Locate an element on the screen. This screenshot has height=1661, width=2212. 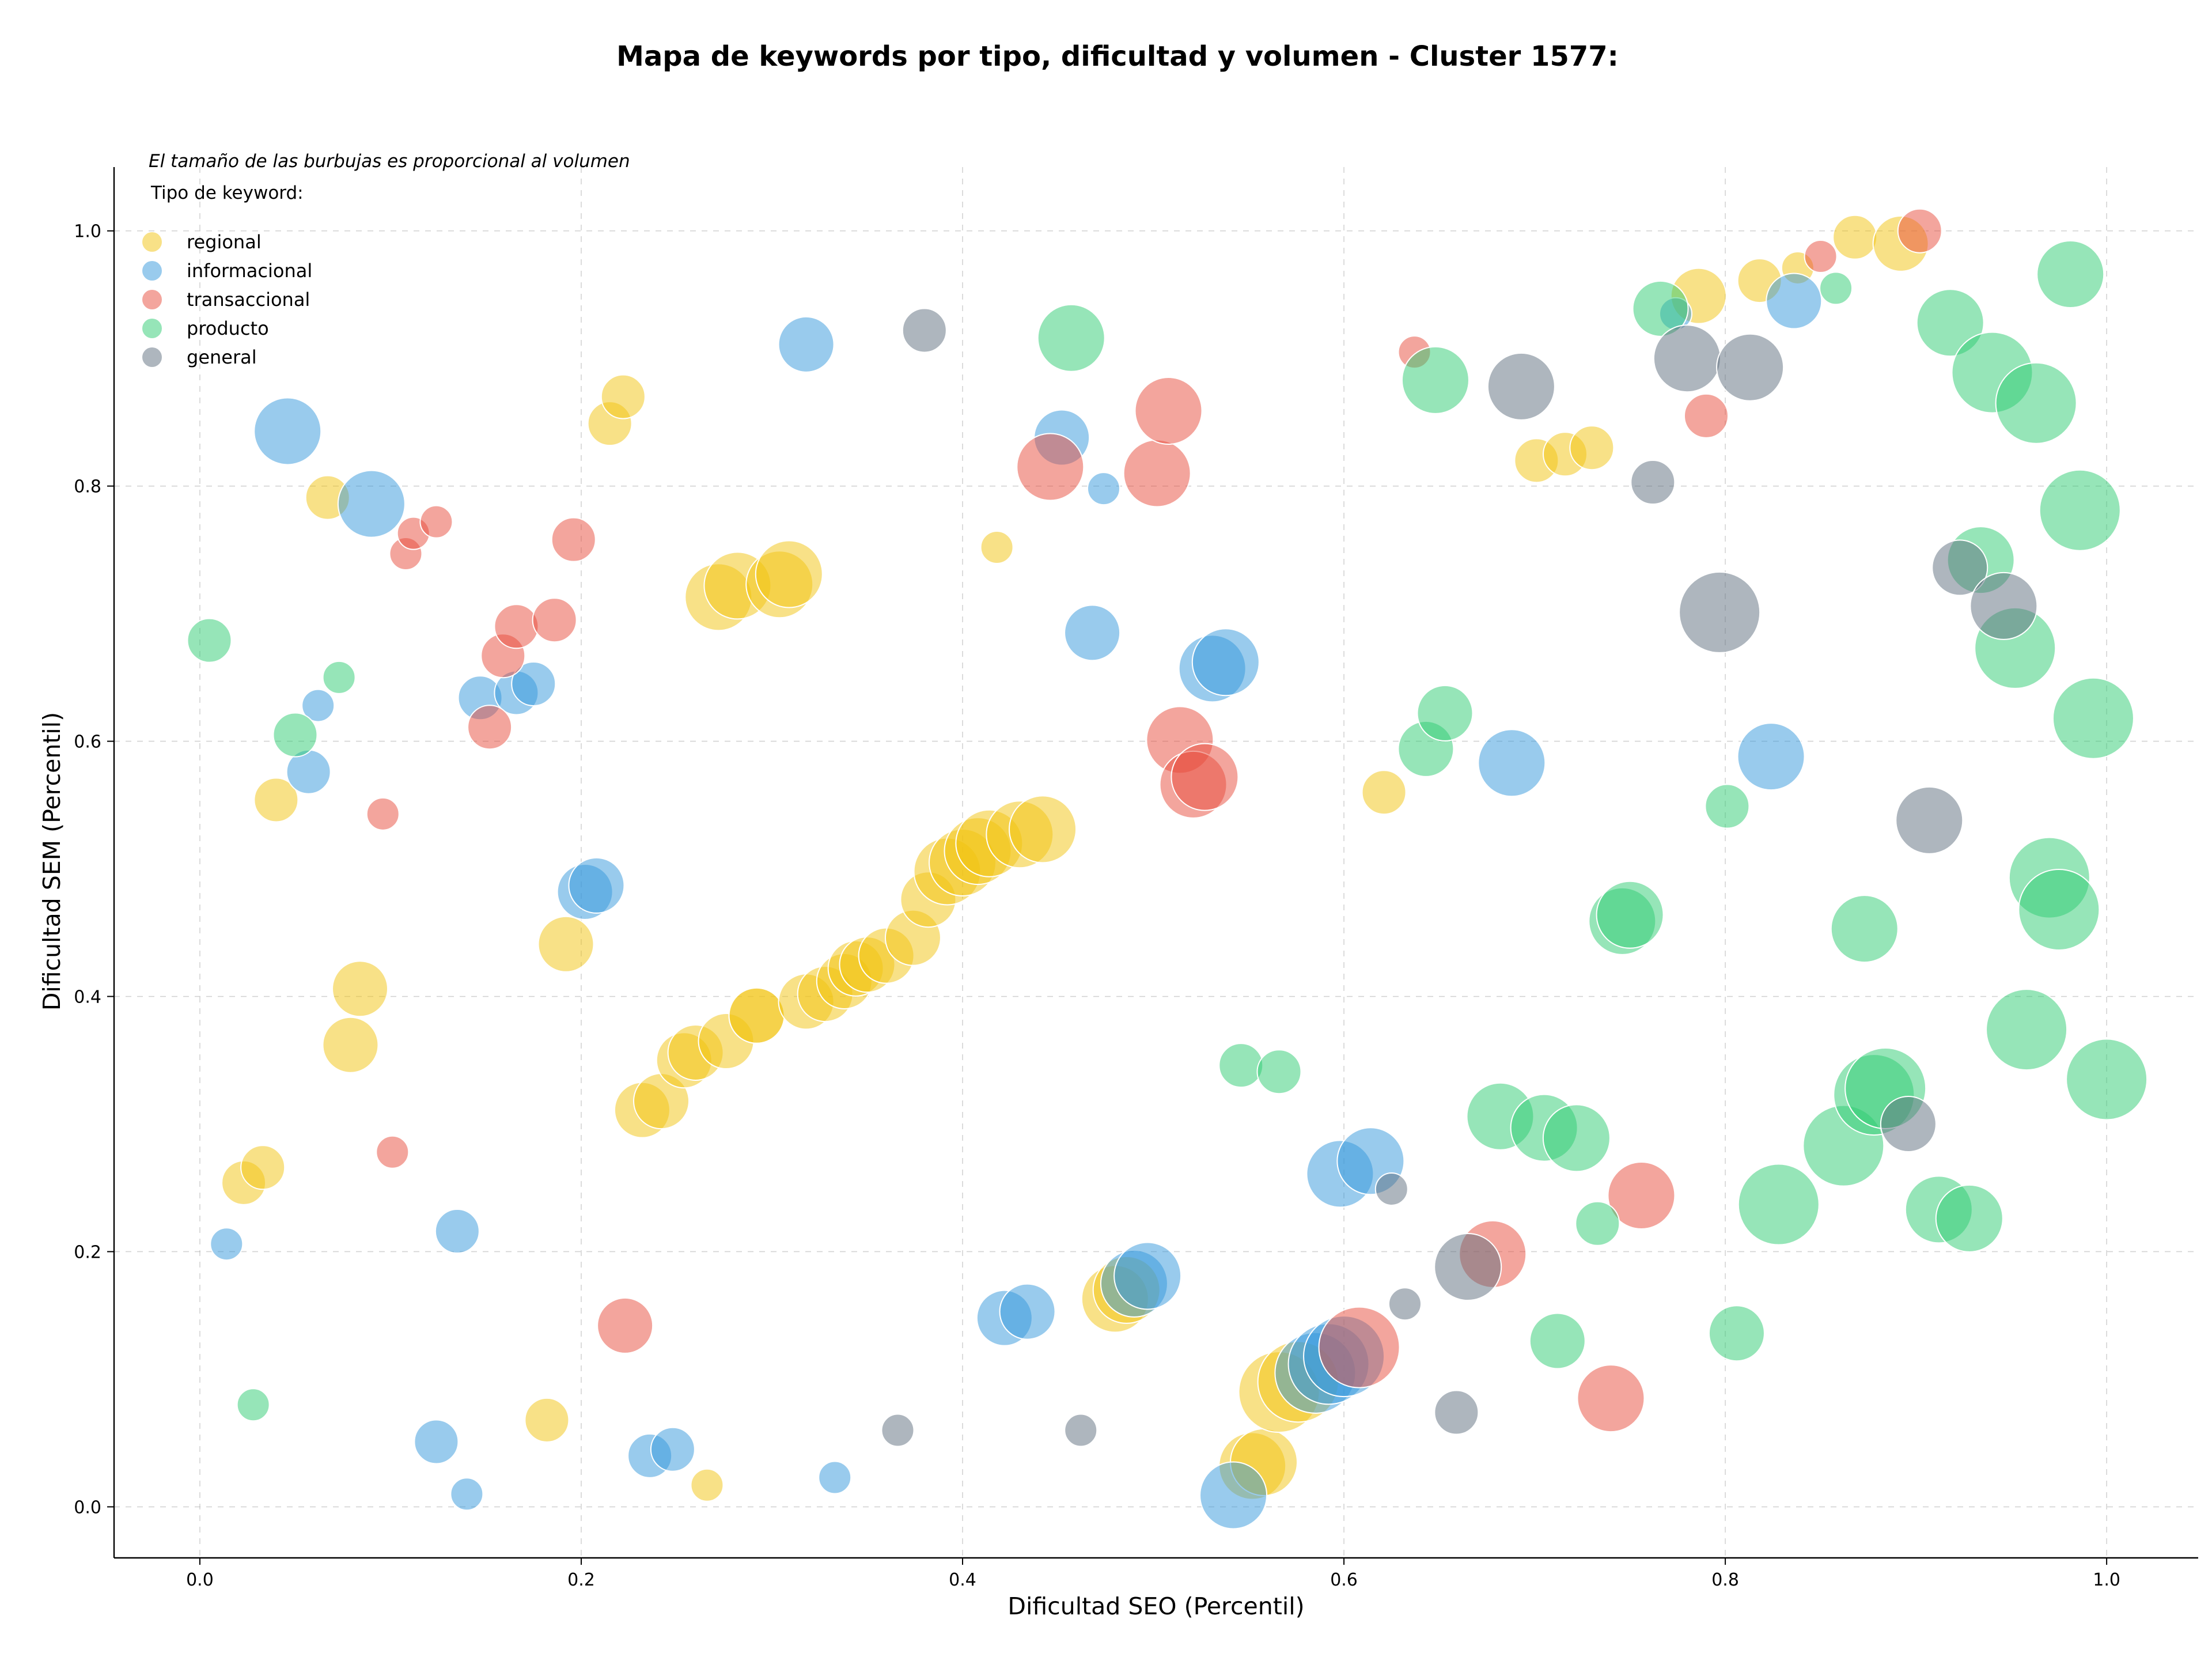
legend-marker-transaccional is located at coordinates (152, 299).